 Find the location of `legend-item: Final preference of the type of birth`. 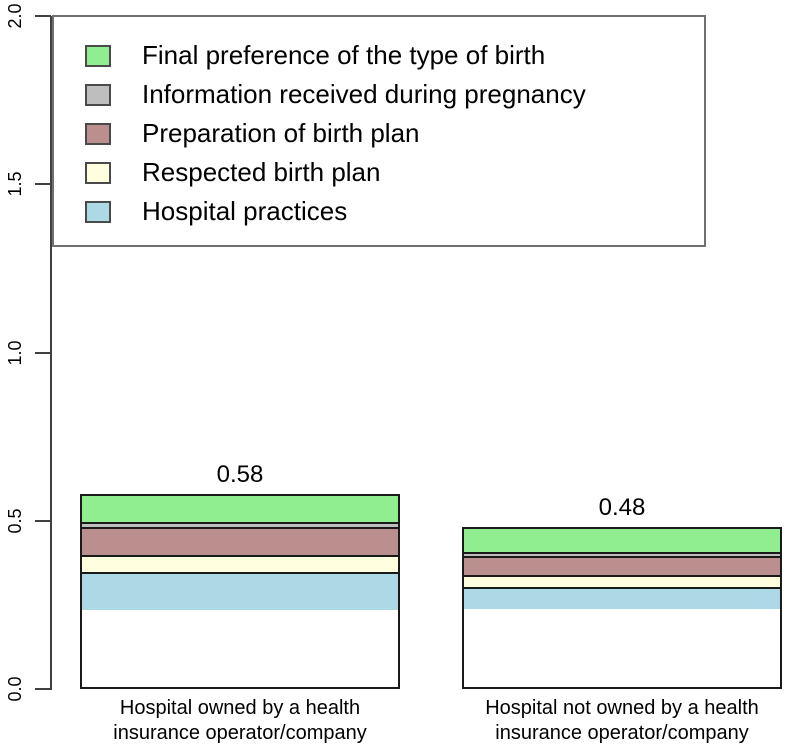

legend-item: Final preference of the type of birth is located at coordinates (379, 55).